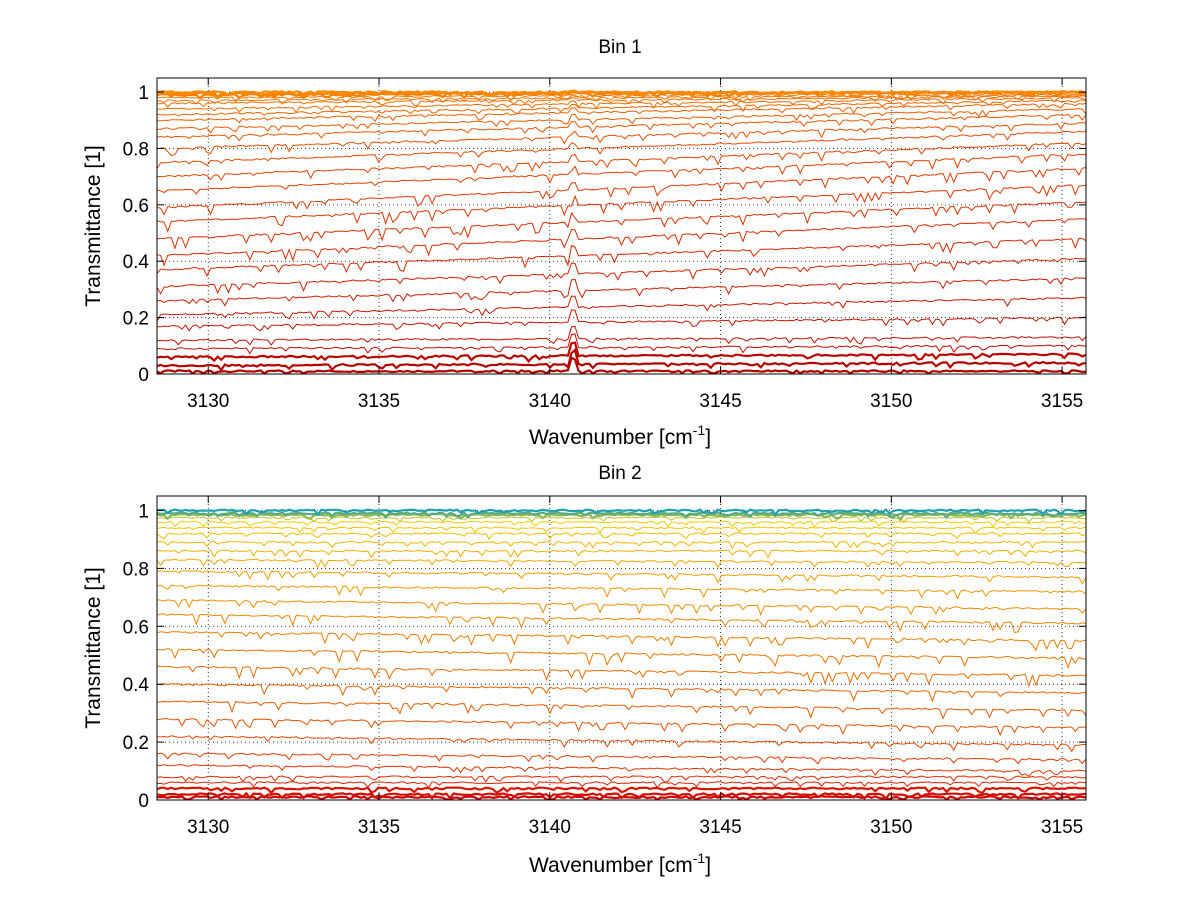 The width and height of the screenshot is (1200, 901). What do you see at coordinates (136, 262) in the screenshot?
I see `chart1-y-tick-label: 0.4` at bounding box center [136, 262].